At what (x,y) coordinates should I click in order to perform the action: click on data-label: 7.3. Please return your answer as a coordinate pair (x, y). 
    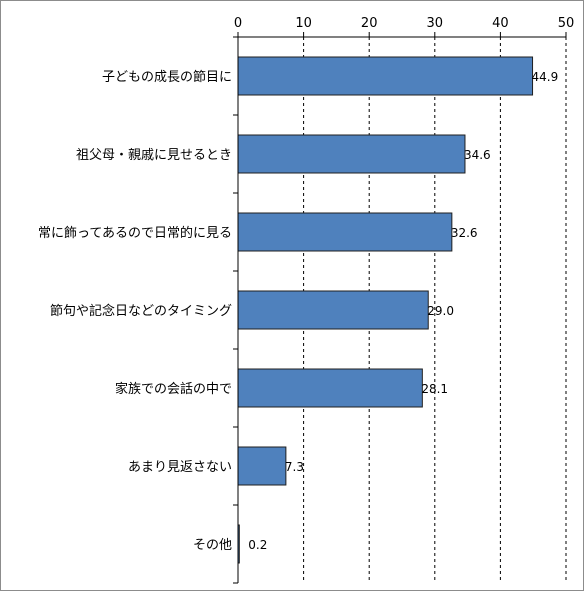
    Looking at the image, I should click on (294, 467).